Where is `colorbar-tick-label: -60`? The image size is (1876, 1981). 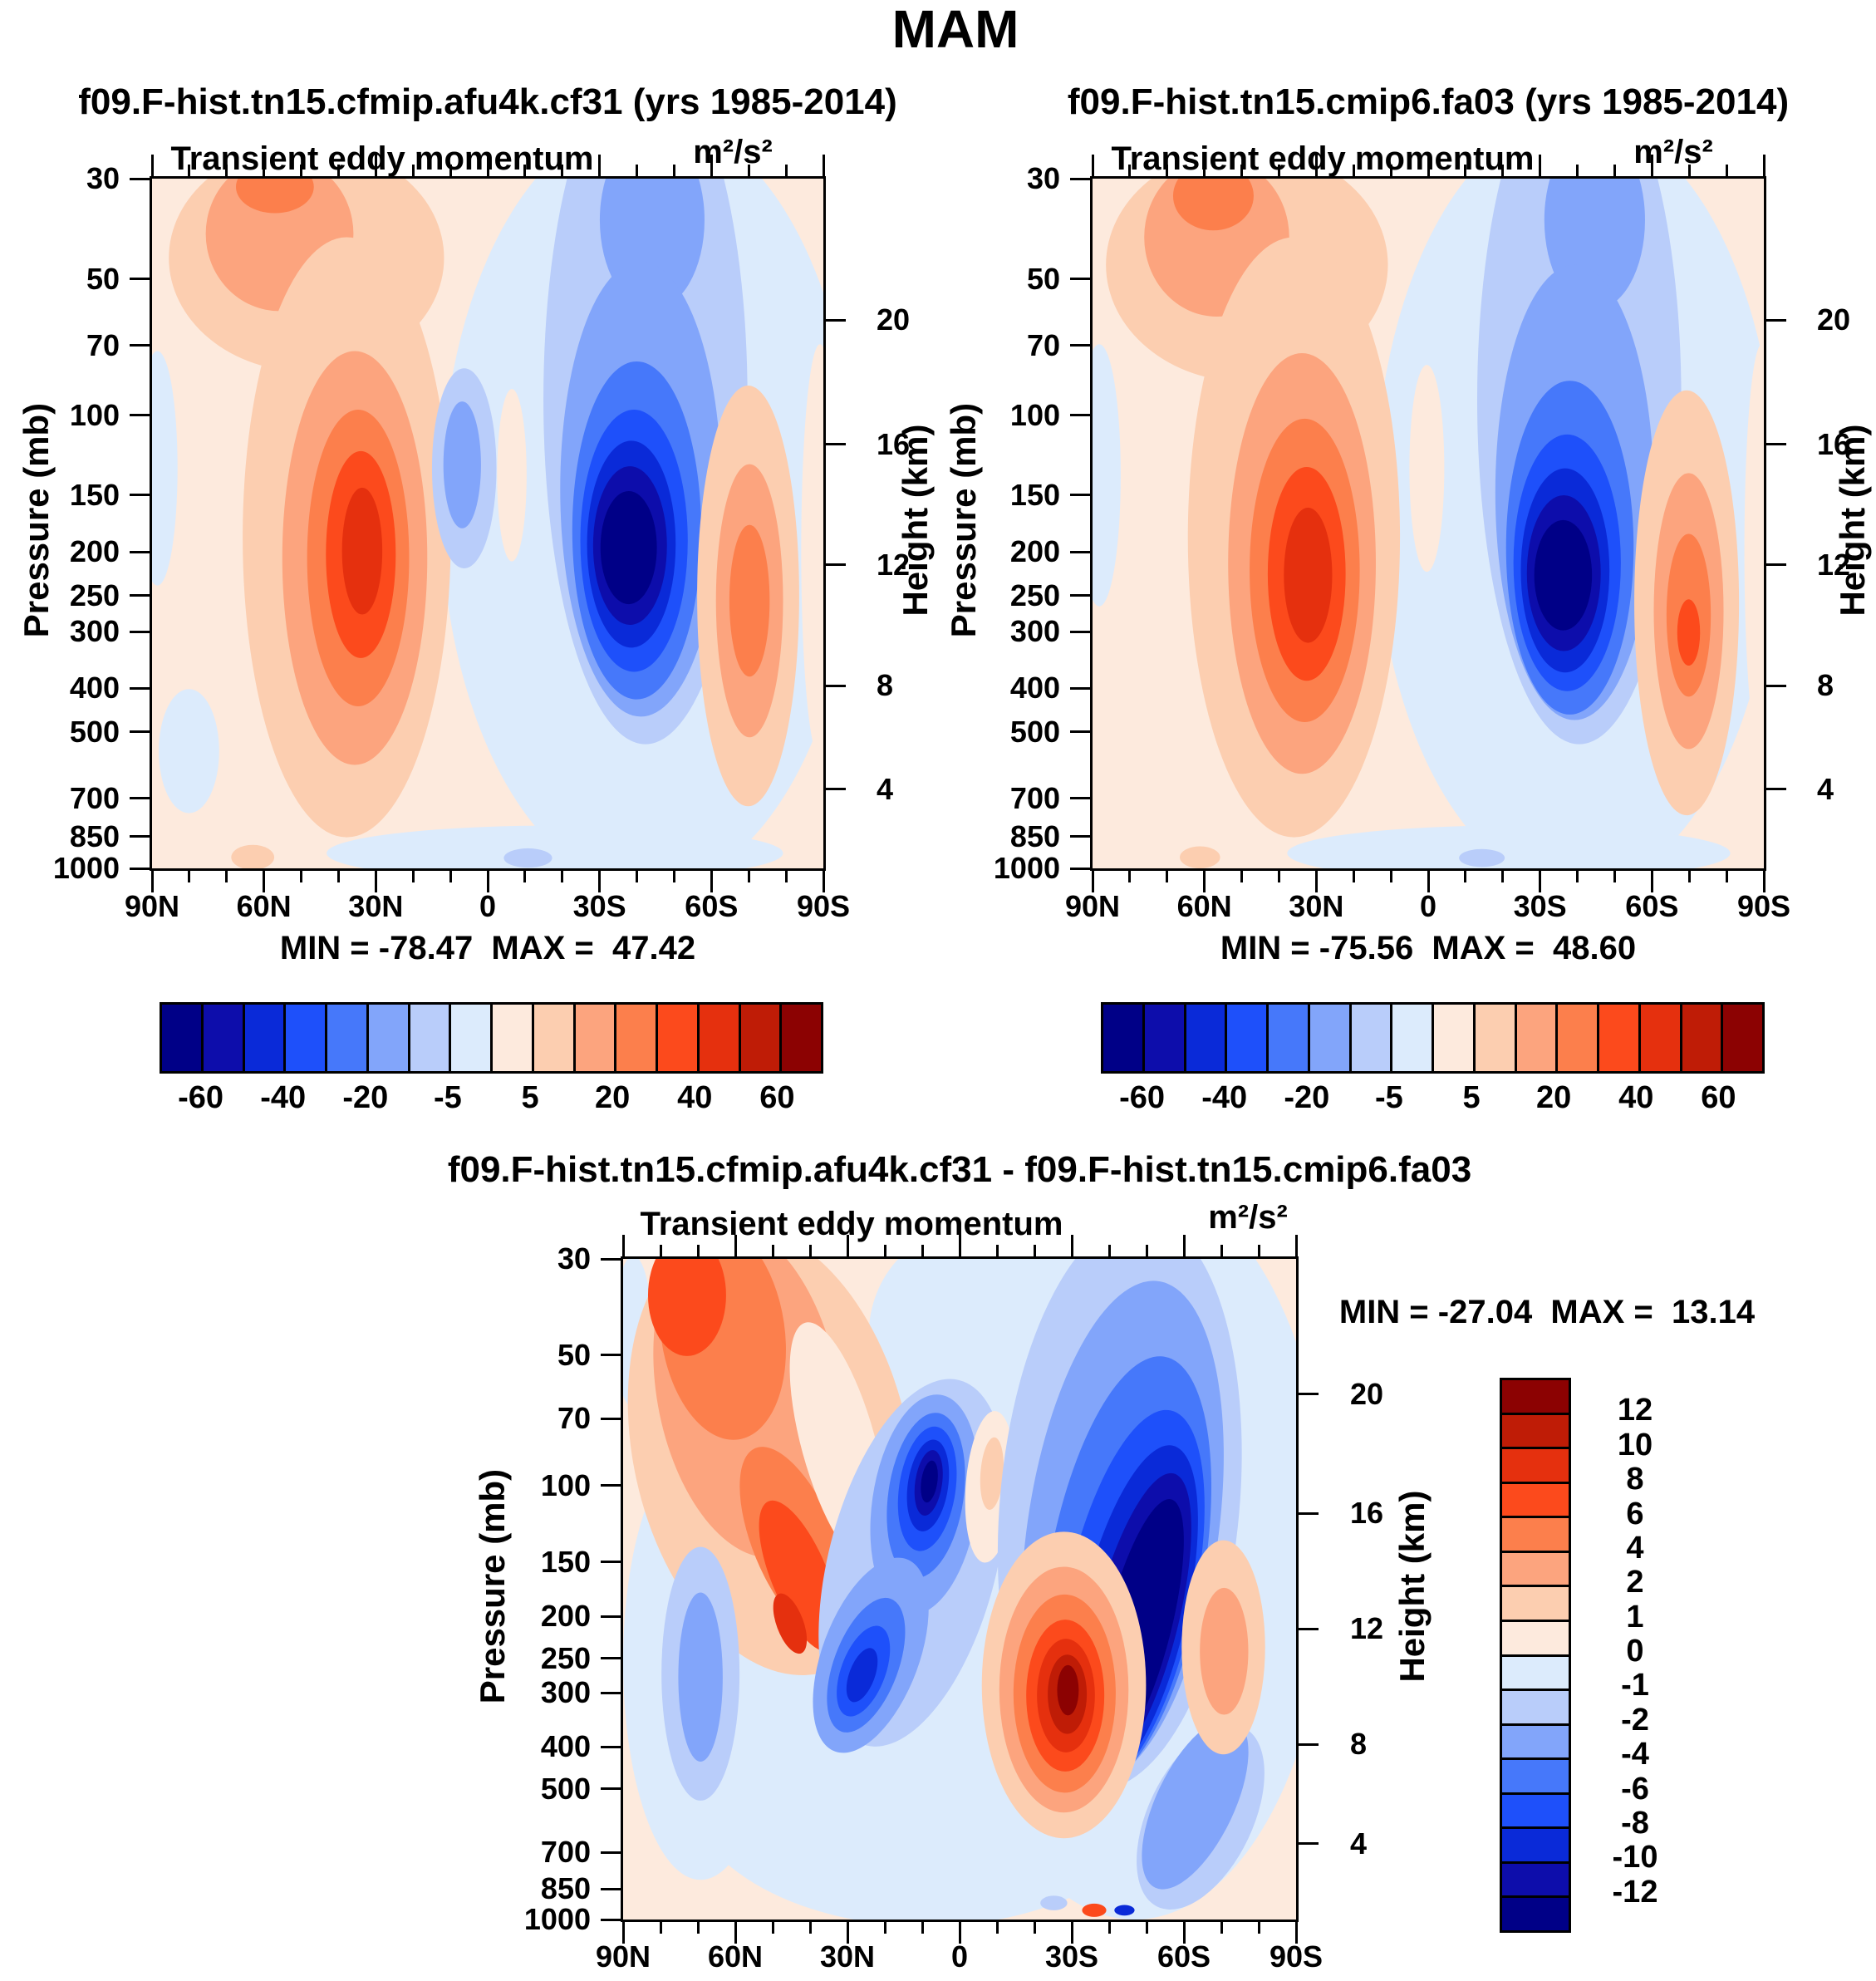
colorbar-tick-label: -60 is located at coordinates (1142, 1097).